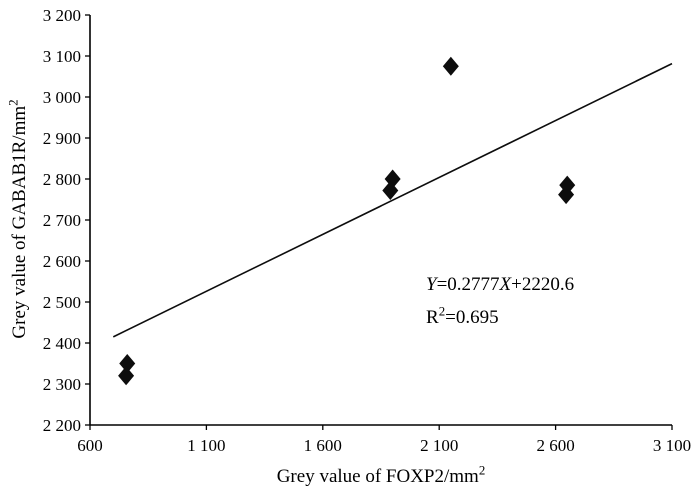 The width and height of the screenshot is (700, 497). What do you see at coordinates (62, 138) in the screenshot?
I see `y-tick-label: 2 900` at bounding box center [62, 138].